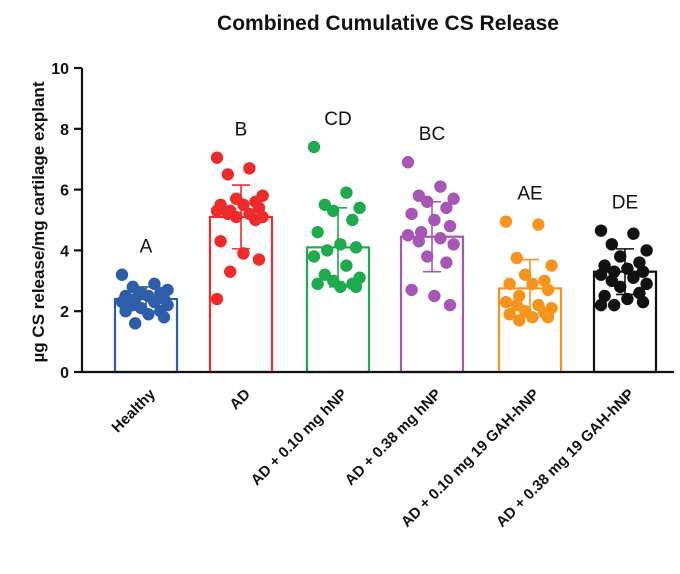  Describe the element at coordinates (133, 410) in the screenshot. I see `x-category-label: Healthy` at that location.